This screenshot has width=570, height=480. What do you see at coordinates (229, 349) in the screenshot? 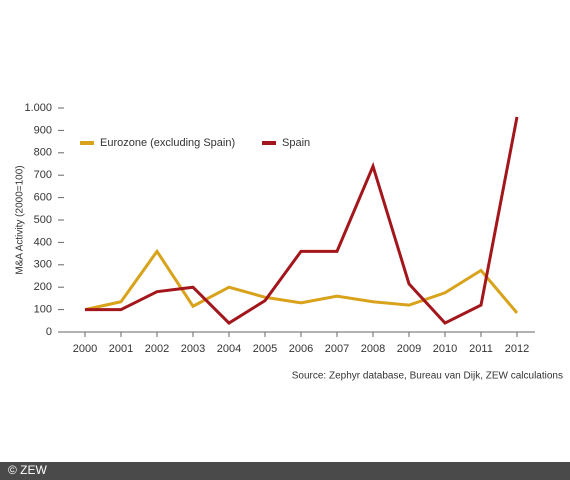
I see `x-tick-label: 2004` at bounding box center [229, 349].